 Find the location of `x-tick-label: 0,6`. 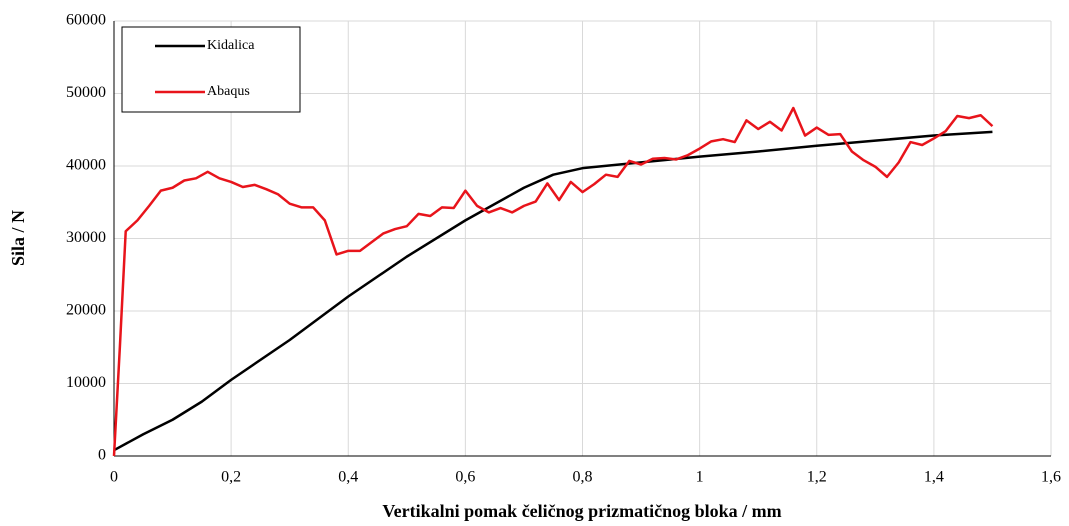

x-tick-label: 0,6 is located at coordinates (465, 477).